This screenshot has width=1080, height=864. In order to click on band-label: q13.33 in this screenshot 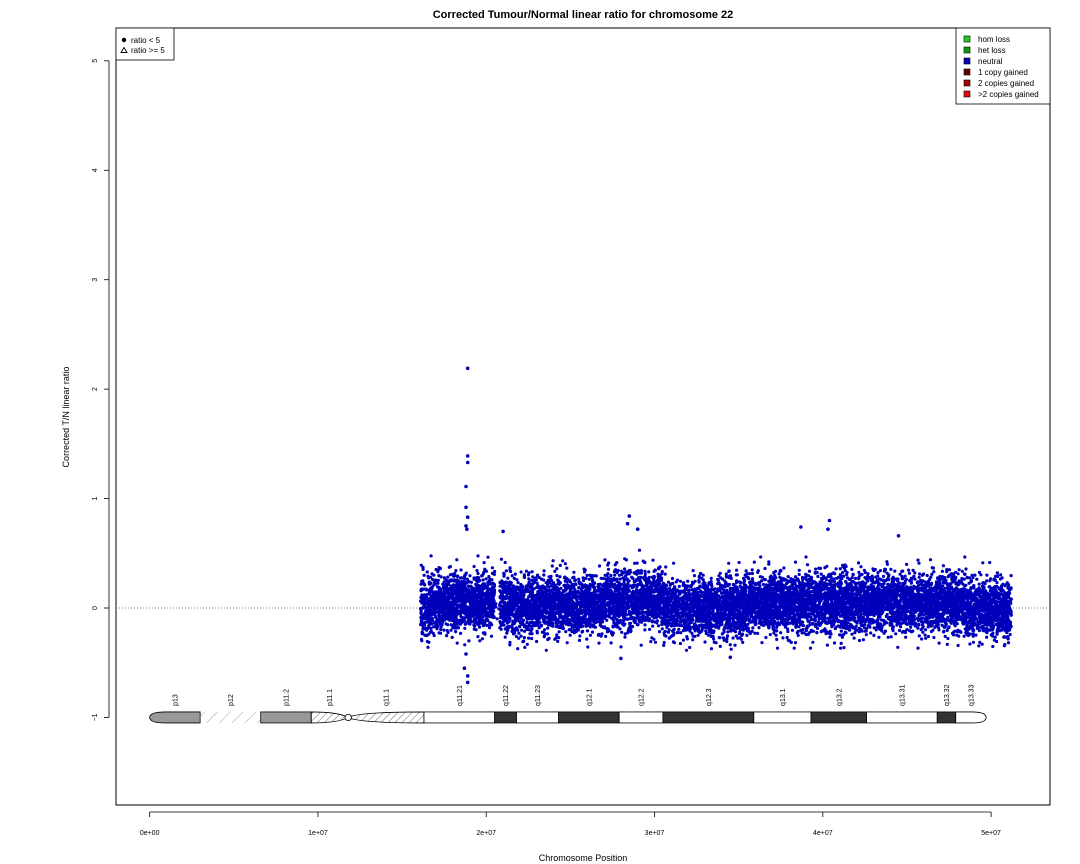, I will do `click(971, 695)`.